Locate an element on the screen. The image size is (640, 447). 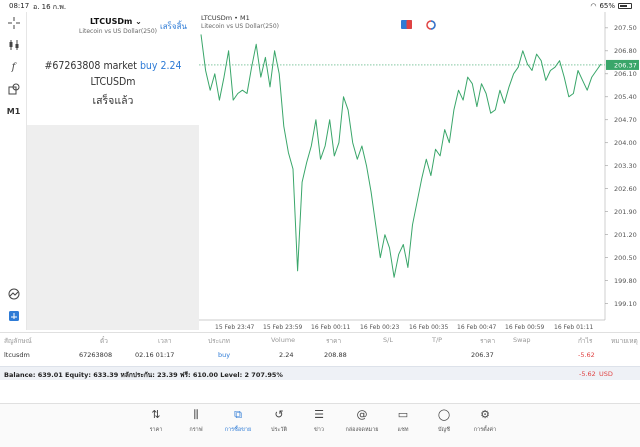
symbol-description: Litecoin vs US Dollar(250) is located at coordinates (118, 31).